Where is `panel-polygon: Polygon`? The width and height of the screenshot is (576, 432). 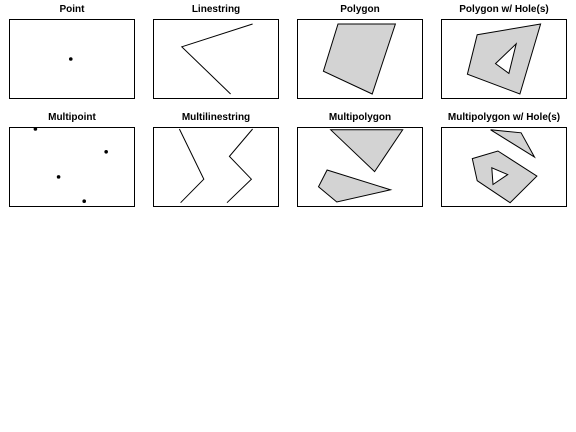
panel-polygon: Polygon is located at coordinates (360, 51).